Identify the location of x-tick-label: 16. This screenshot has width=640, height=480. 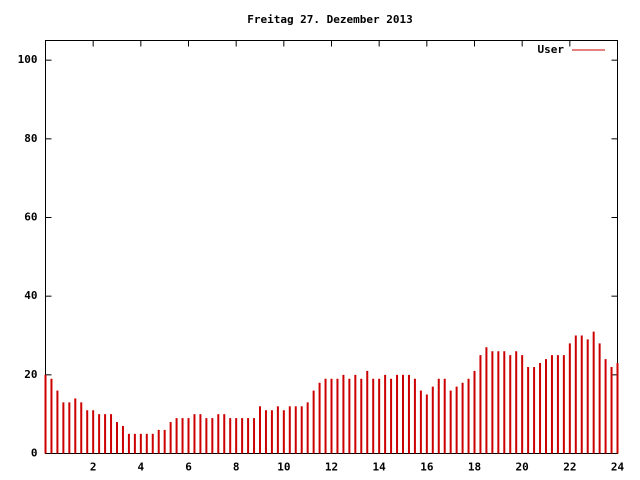
(427, 467).